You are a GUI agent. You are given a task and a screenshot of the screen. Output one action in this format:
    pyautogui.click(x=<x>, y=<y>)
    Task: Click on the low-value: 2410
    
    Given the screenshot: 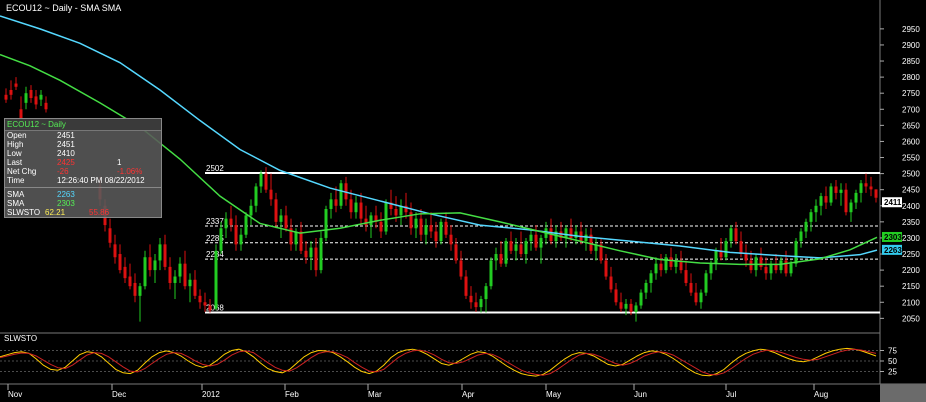 What is the action you would take?
    pyautogui.click(x=66, y=153)
    